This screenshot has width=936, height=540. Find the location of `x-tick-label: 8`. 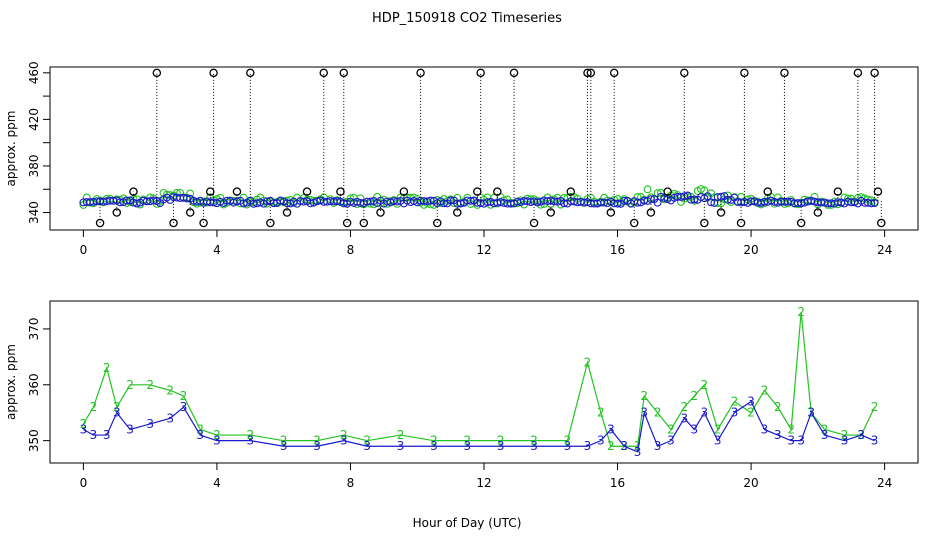

x-tick-label: 8 is located at coordinates (351, 483).